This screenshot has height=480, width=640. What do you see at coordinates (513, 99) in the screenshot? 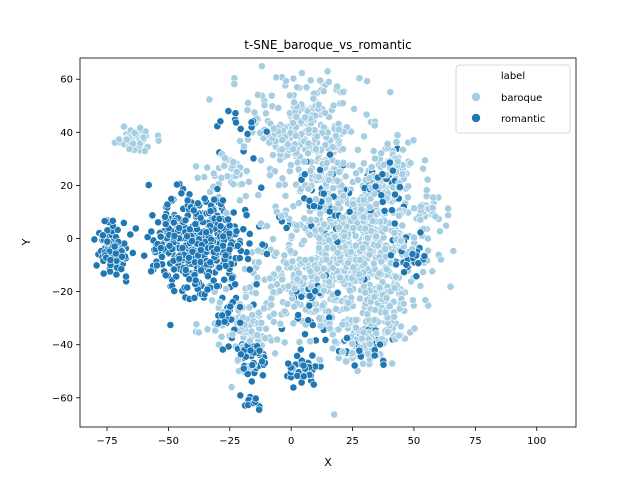
I see `legend-box` at bounding box center [513, 99].